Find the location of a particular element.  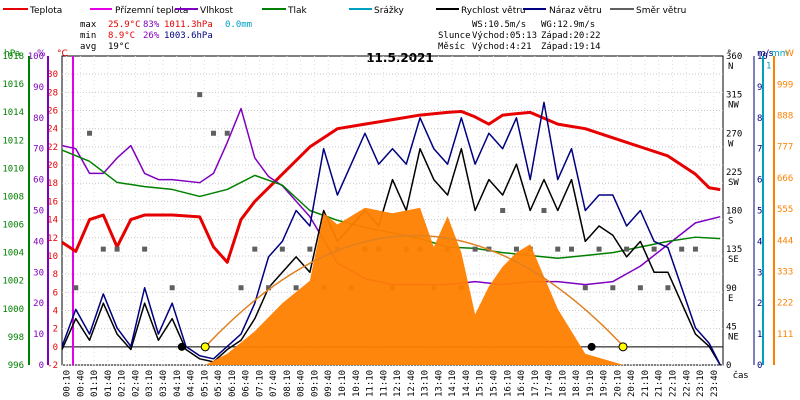

tick-degc: 26 is located at coordinates (52, 112).